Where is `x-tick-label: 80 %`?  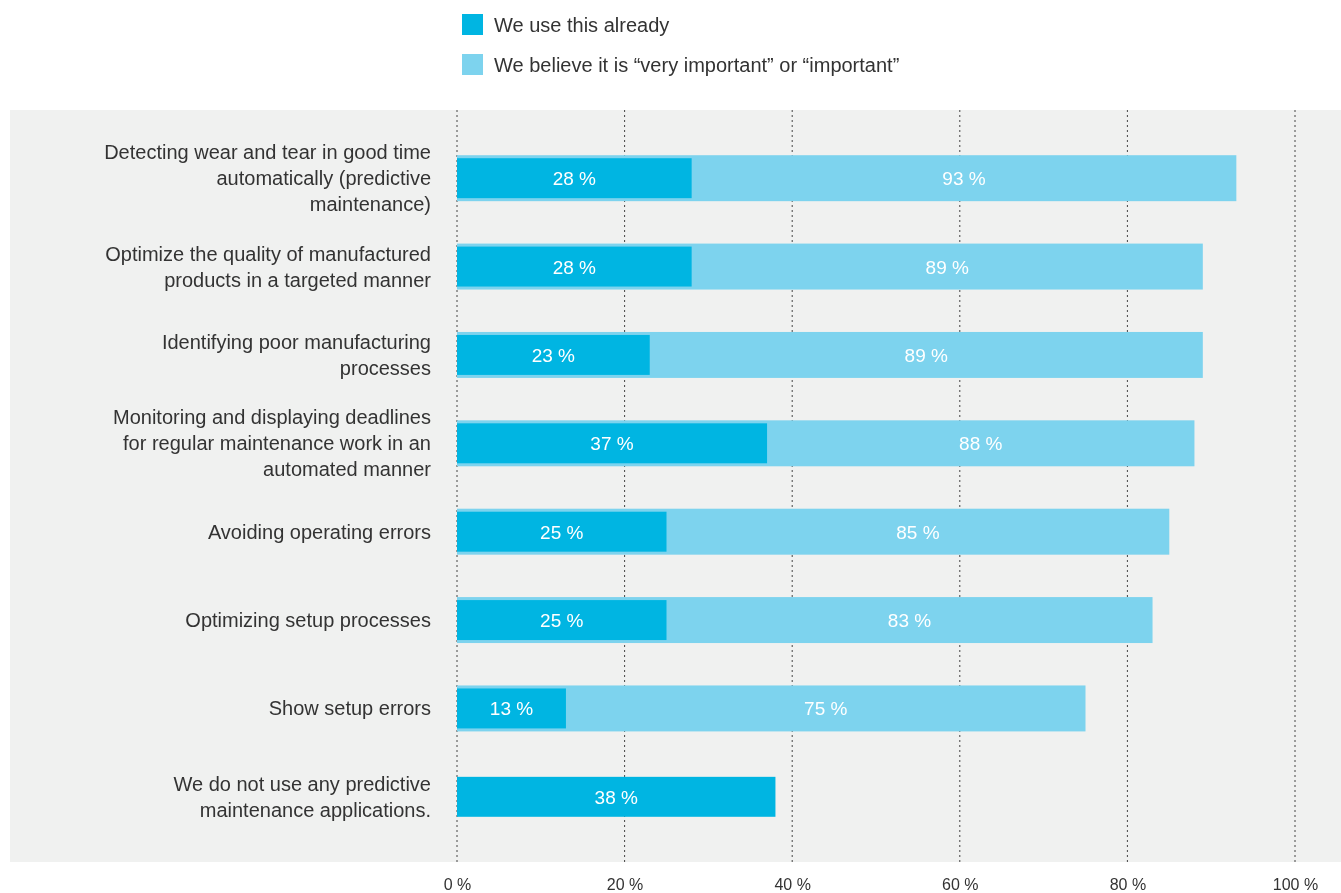 x-tick-label: 80 % is located at coordinates (1128, 884).